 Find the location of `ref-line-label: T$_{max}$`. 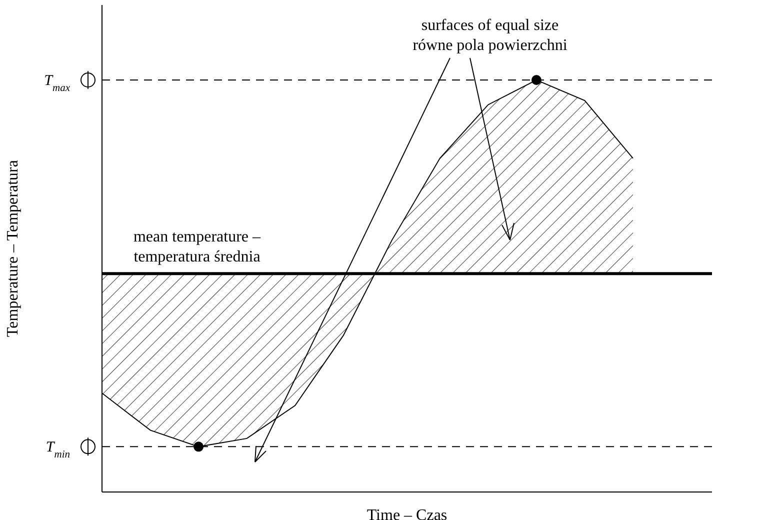

ref-line-label: T$_{max}$ is located at coordinates (57, 83).